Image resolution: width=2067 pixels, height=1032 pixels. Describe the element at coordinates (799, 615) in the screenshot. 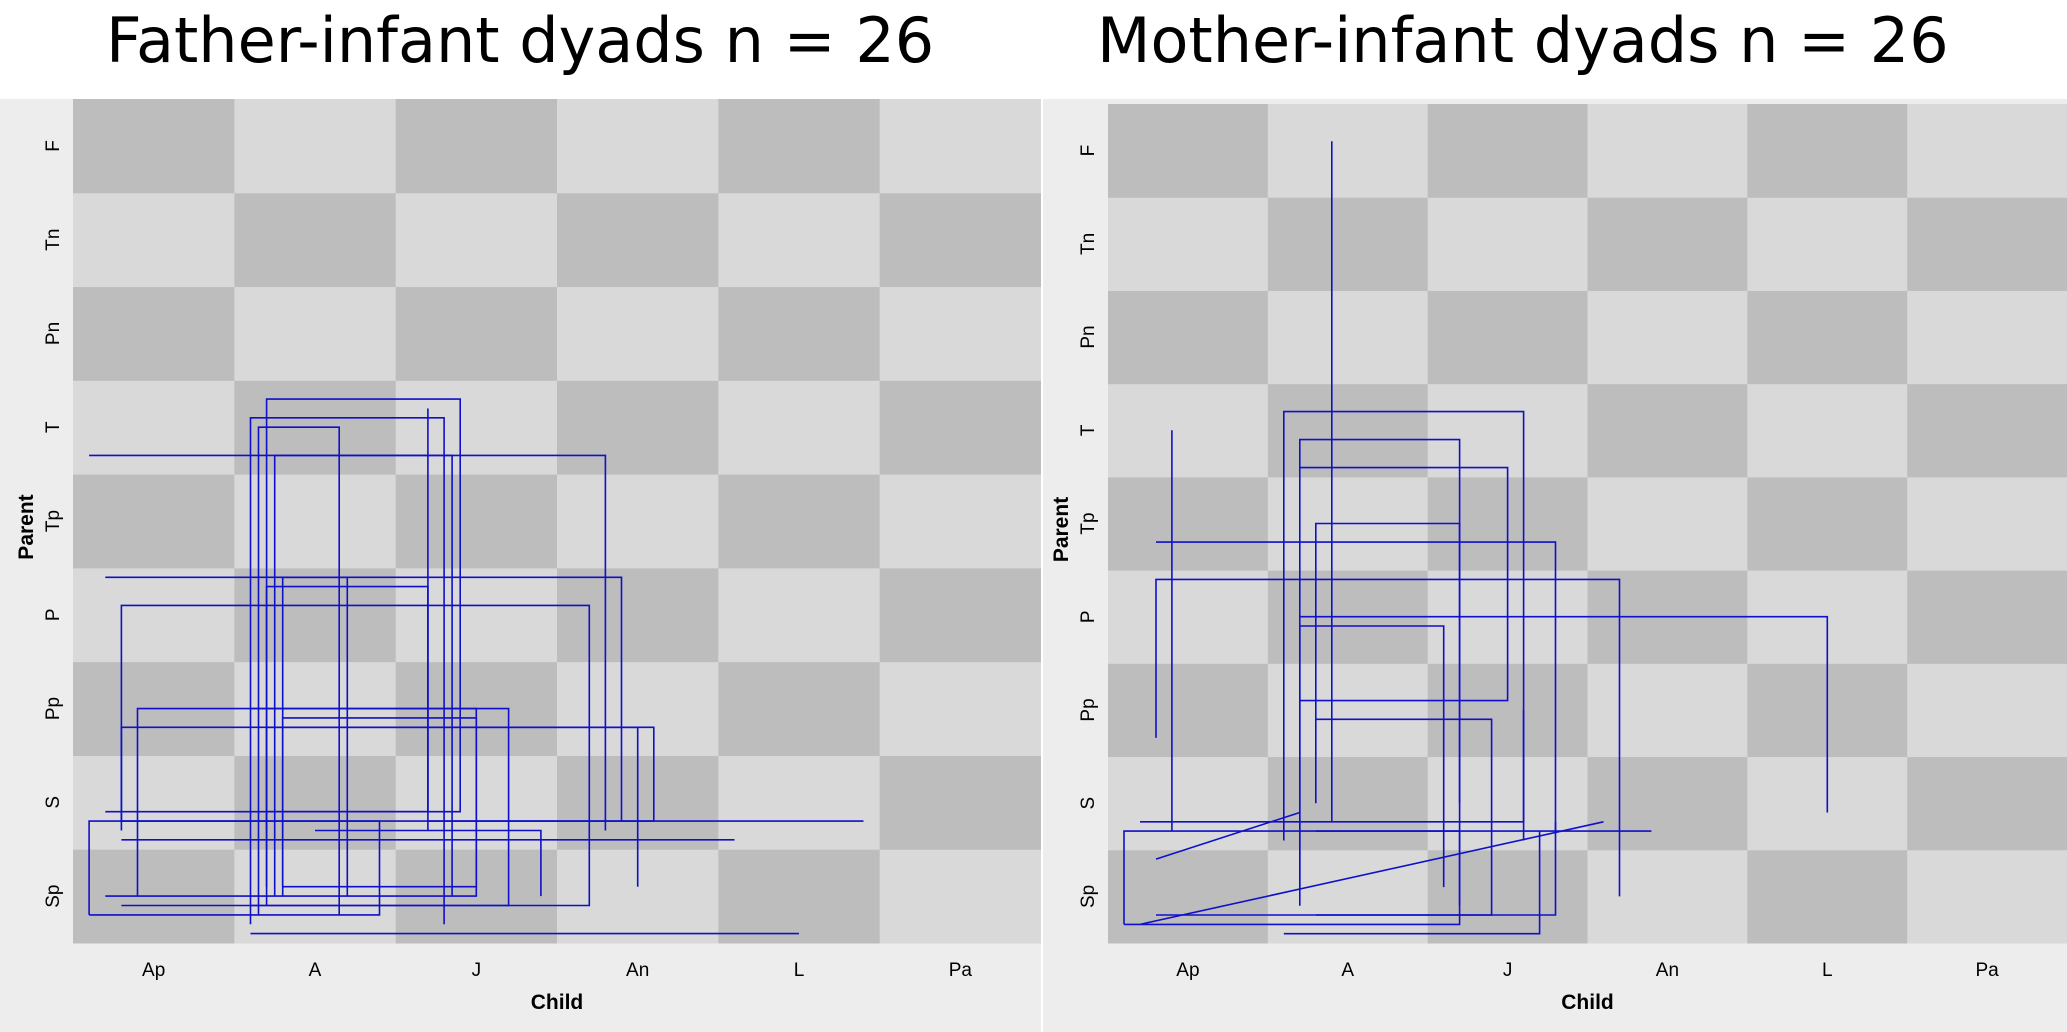

I see `grid-cell-L-P` at that location.